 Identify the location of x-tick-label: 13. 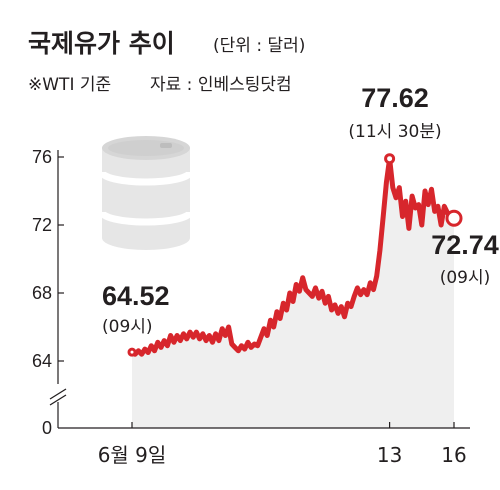
(389, 455).